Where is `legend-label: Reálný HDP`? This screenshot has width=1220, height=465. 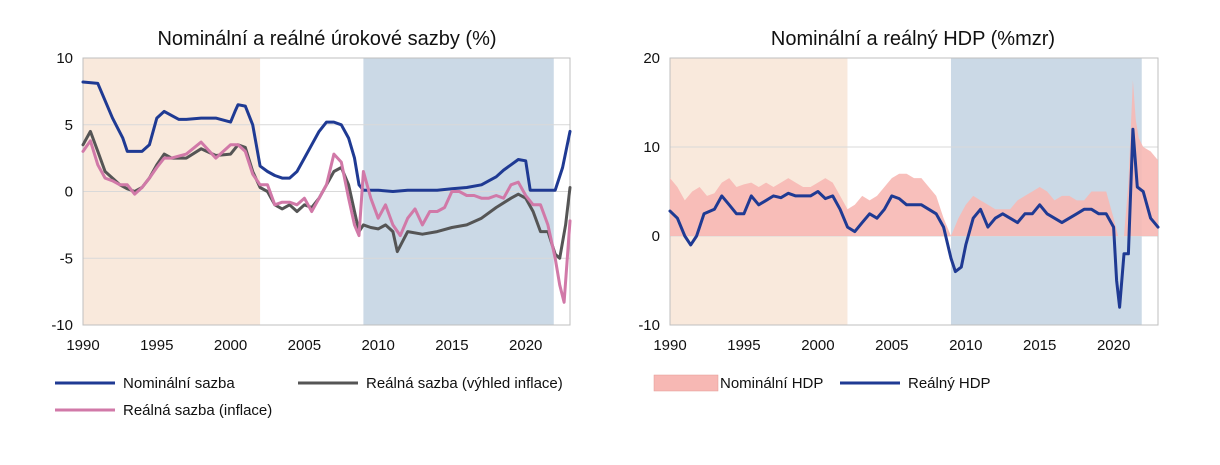
legend-label: Reálný HDP is located at coordinates (949, 383).